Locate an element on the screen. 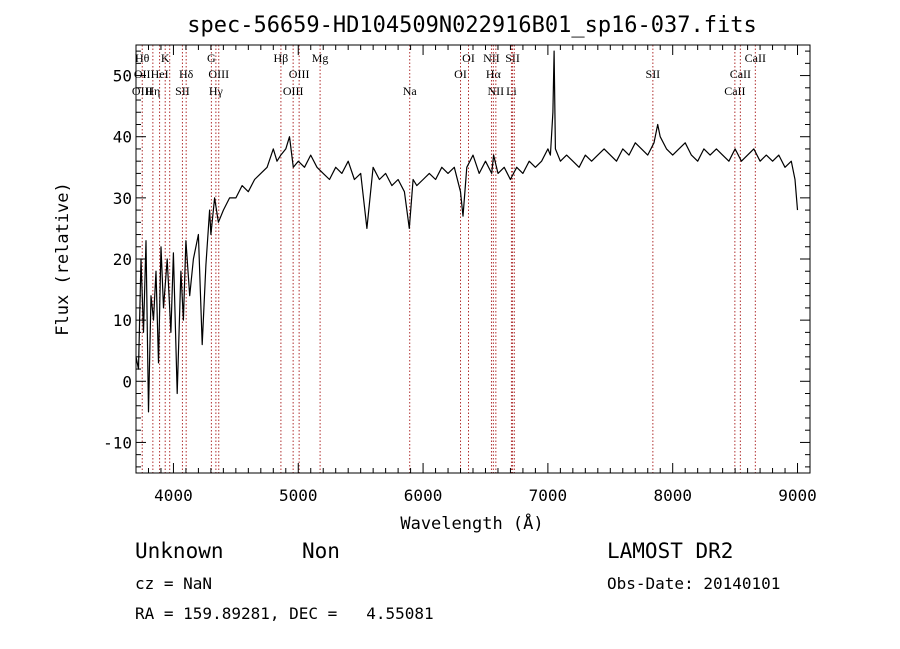 Image resolution: width=900 pixels, height=649 pixels. line-label-26-0: CaII is located at coordinates (755, 58).